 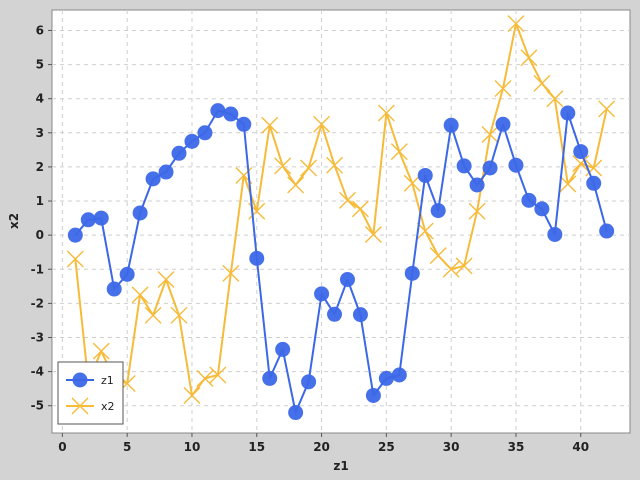 What do you see at coordinates (451, 447) in the screenshot?
I see `x-tick-label: 30` at bounding box center [451, 447].